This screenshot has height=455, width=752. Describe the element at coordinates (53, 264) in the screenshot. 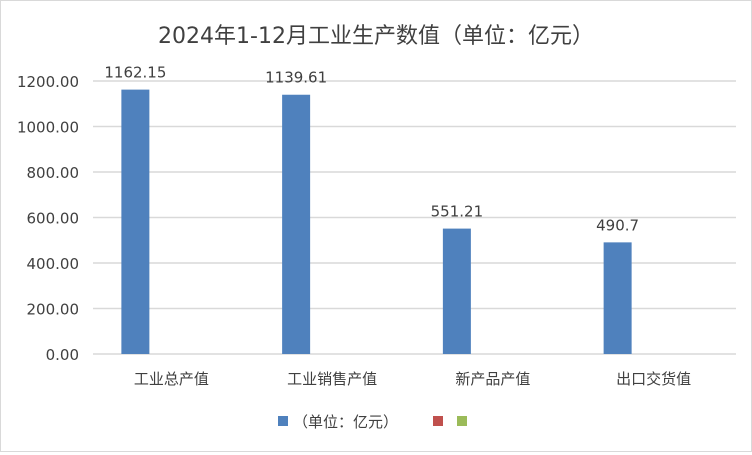

I see `y-tick-label: 400.00` at that location.